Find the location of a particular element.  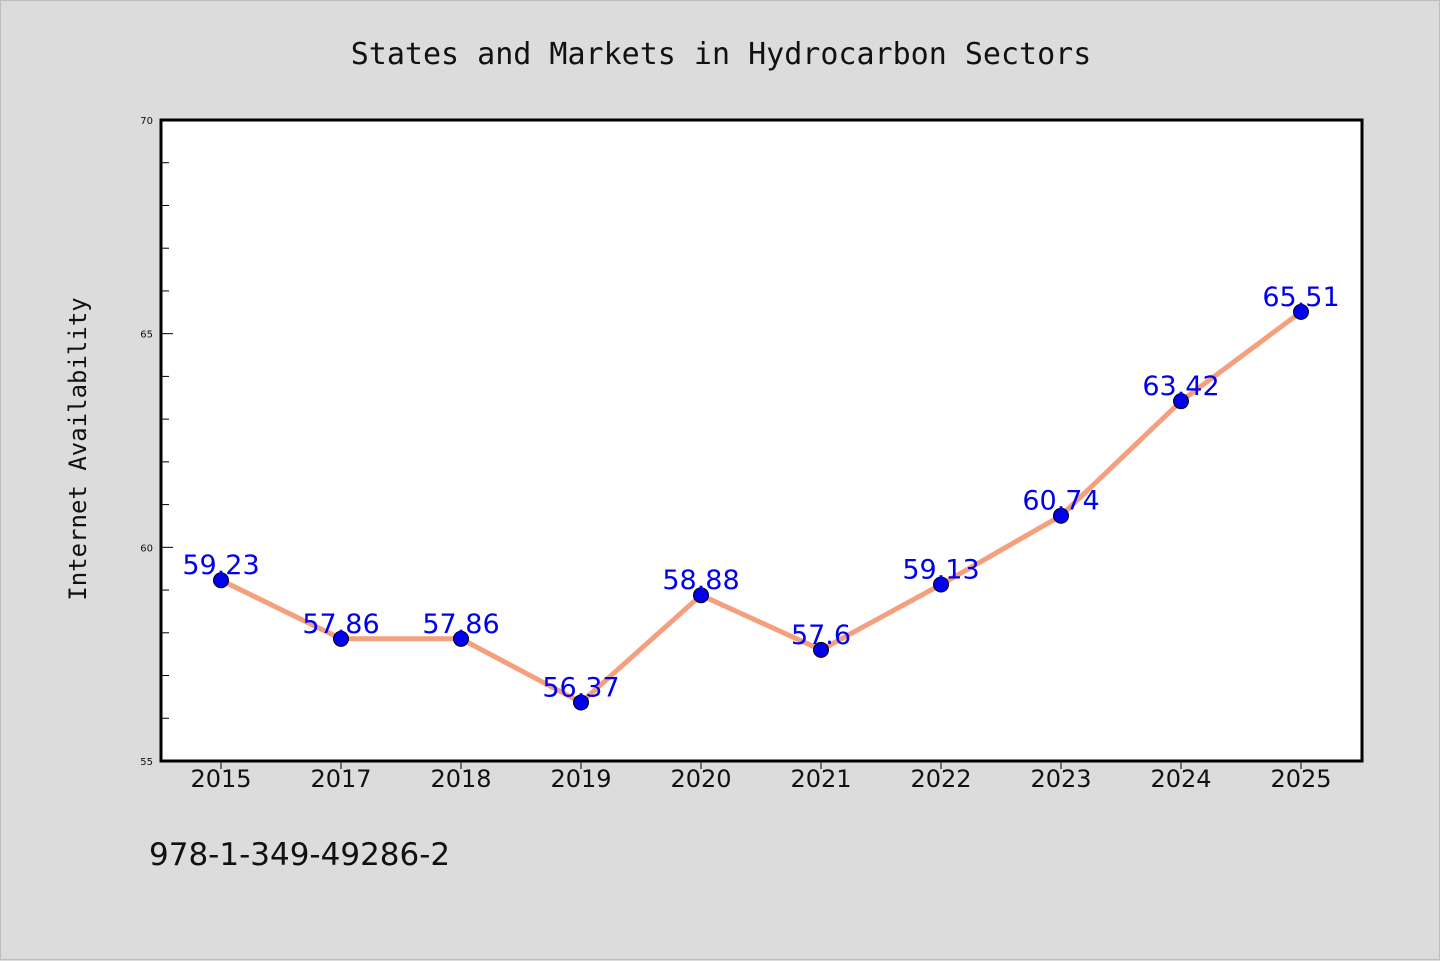

y-tick-label: 70 is located at coordinates (146, 121).